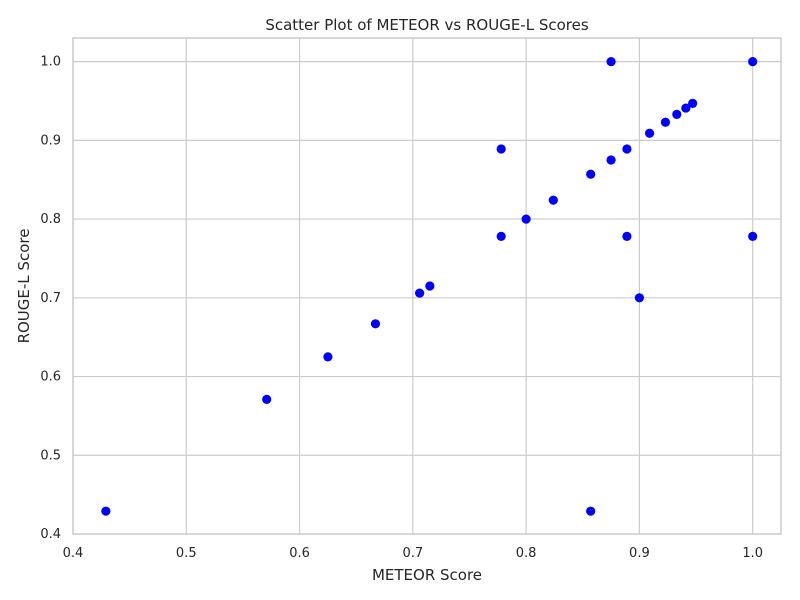  I want to click on y-tick-label: 0.8, so click(50, 219).